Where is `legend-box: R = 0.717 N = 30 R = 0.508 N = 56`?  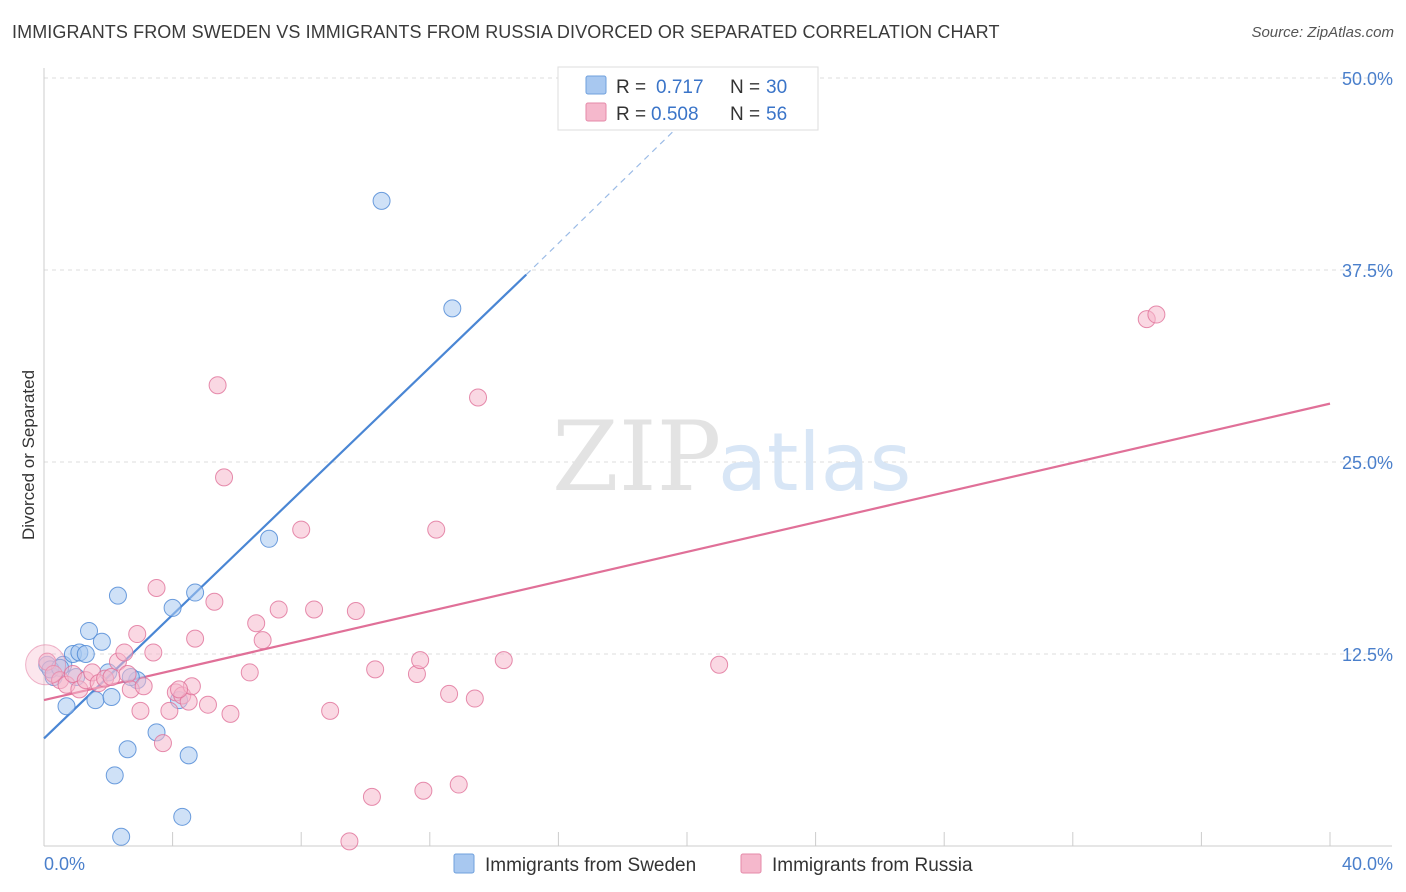
legend-box: R = 0.717 N = 30 R = 0.508 N = 56 is located at coordinates (688, 98).